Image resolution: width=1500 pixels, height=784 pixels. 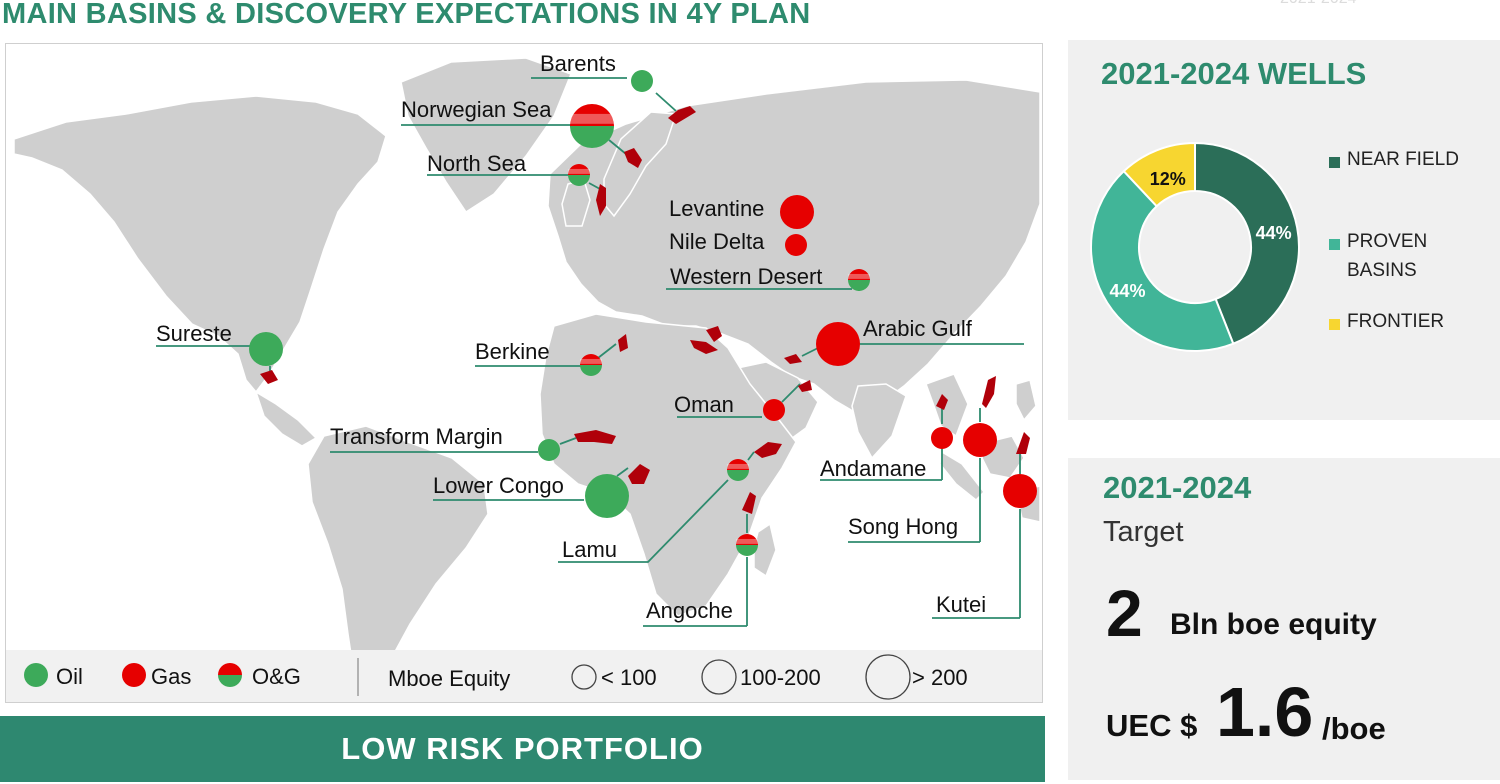 I want to click on continent-se-asia, so click(x=947, y=405).